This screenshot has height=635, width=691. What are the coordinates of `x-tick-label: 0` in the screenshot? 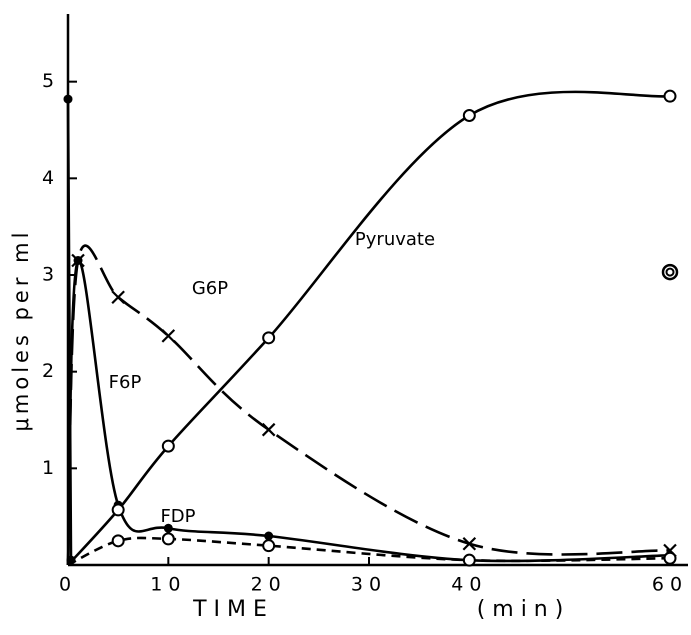 It's located at (68, 585).